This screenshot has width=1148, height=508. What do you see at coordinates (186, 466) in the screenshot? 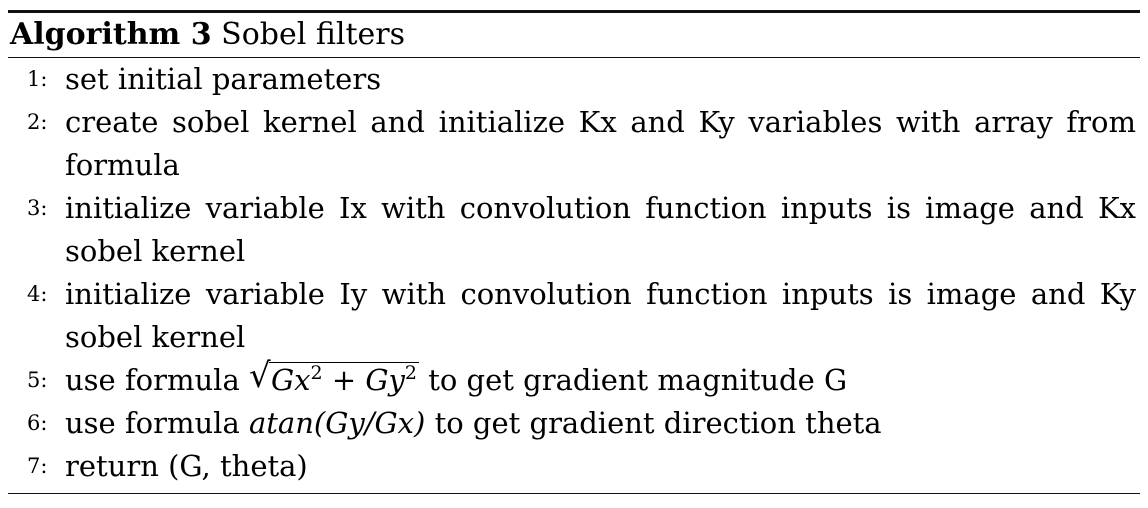
I see `step-text: return (G, theta)` at bounding box center [186, 466].